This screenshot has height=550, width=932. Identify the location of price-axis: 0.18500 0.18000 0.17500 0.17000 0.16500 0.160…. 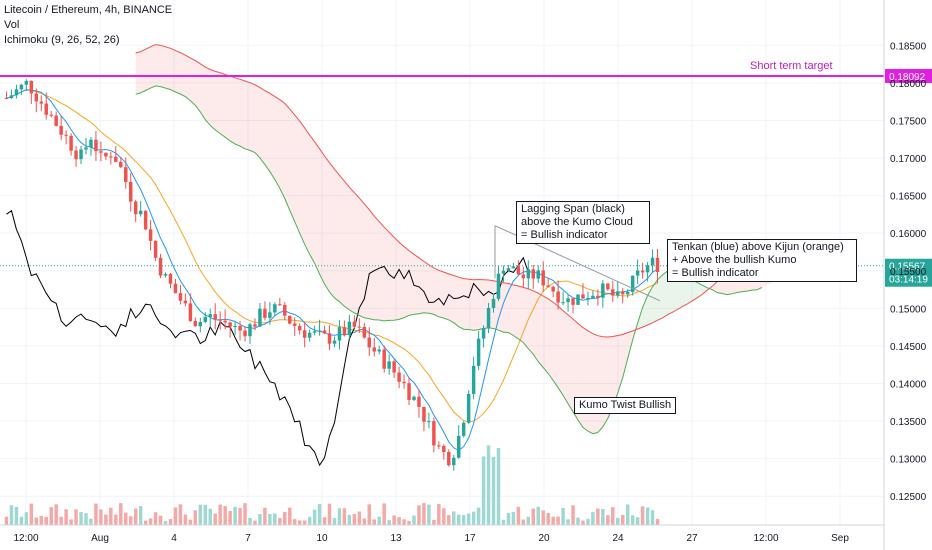
(905, 275).